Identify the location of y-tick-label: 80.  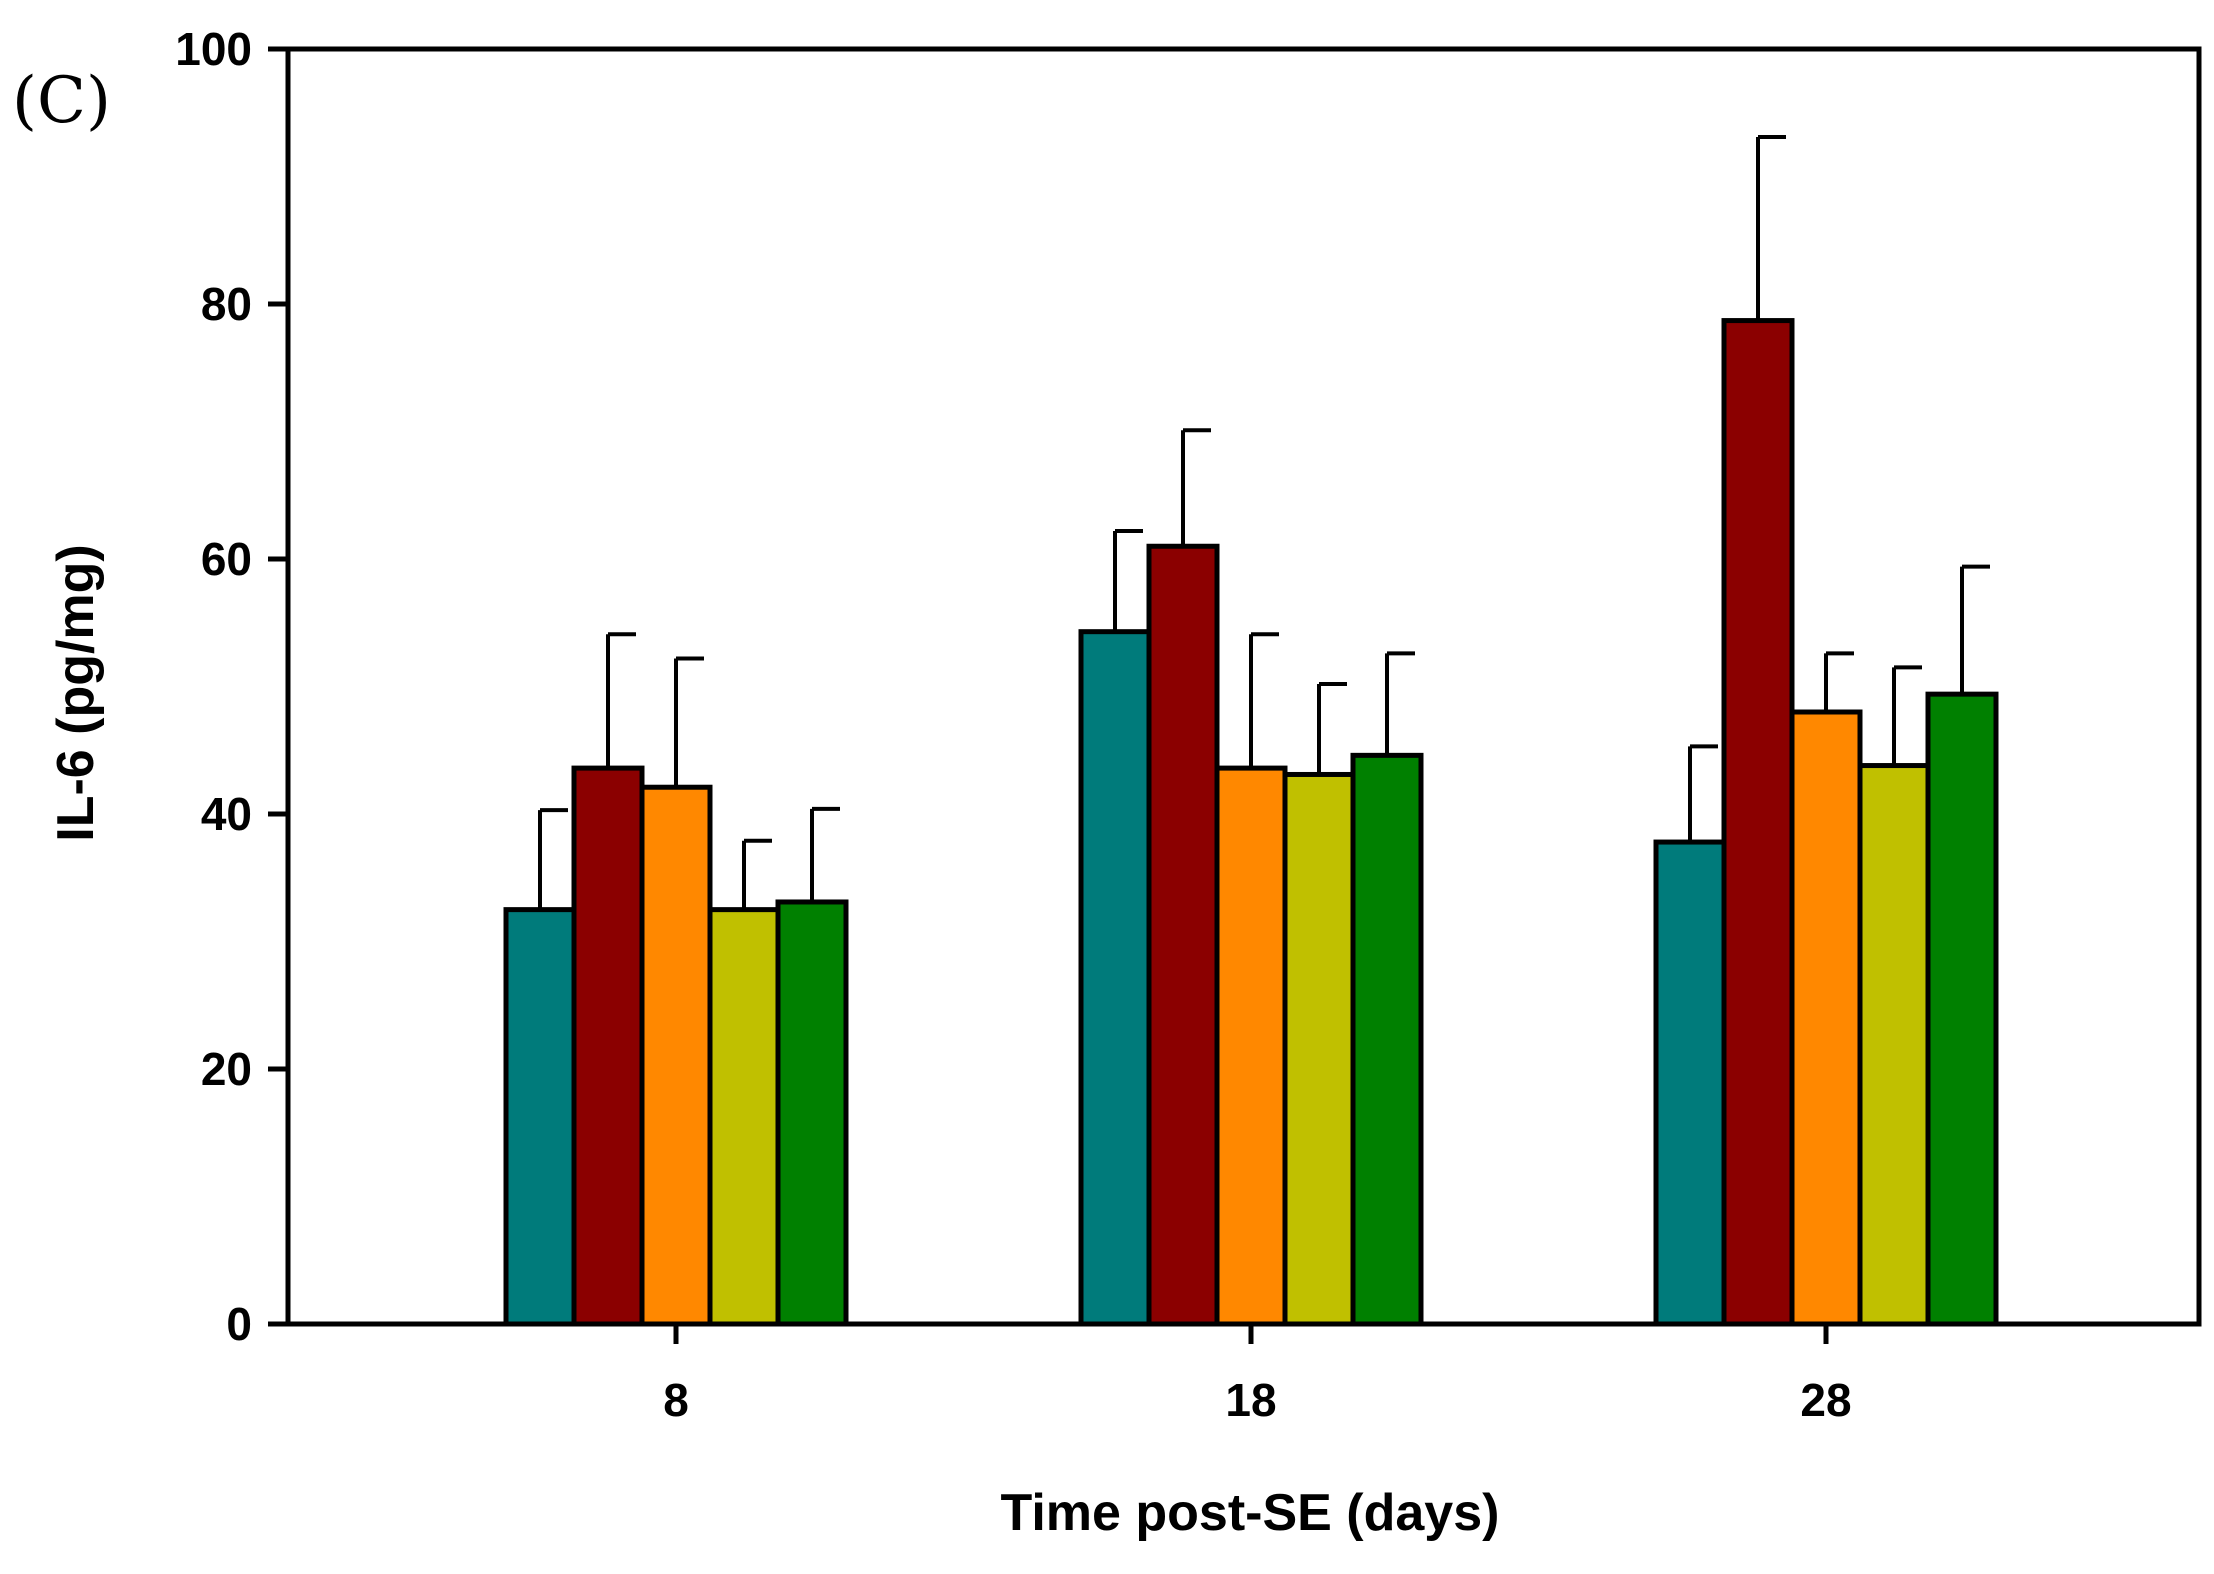
(226, 304).